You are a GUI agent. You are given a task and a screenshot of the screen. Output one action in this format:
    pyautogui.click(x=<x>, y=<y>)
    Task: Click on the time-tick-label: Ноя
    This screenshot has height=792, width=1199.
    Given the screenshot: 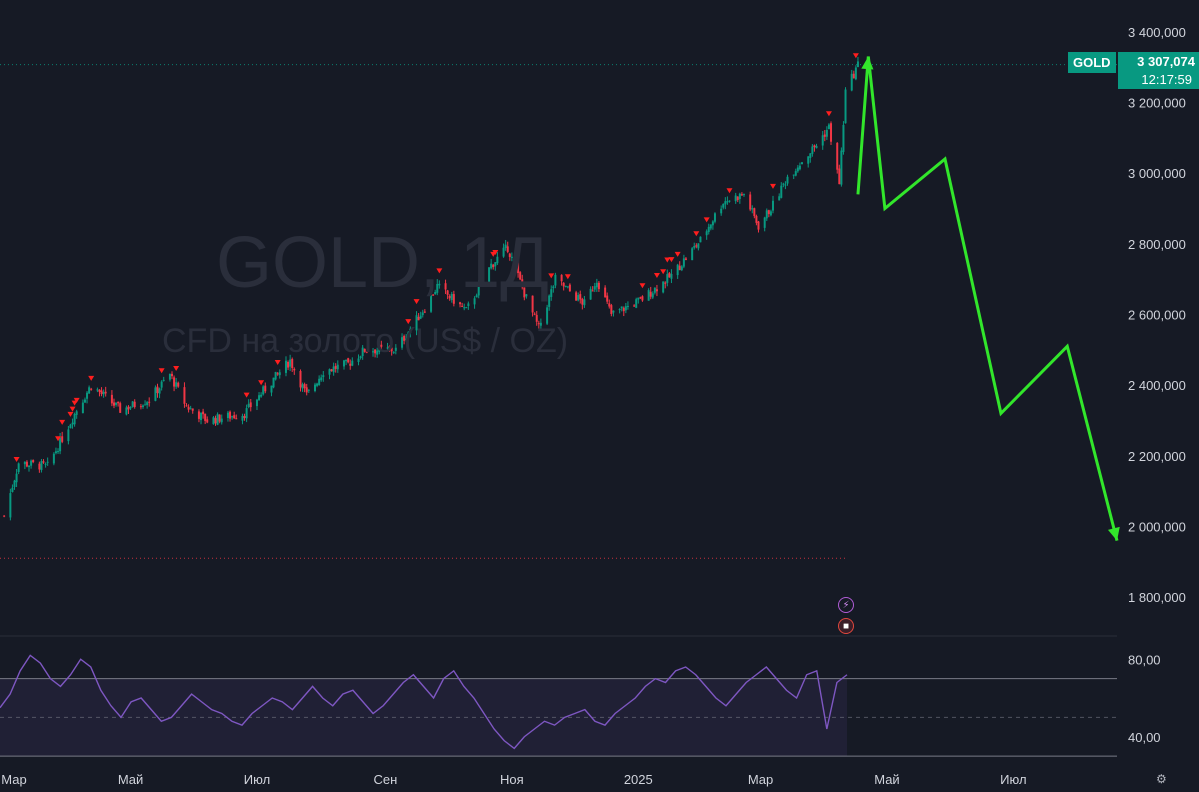 What is the action you would take?
    pyautogui.click(x=512, y=779)
    